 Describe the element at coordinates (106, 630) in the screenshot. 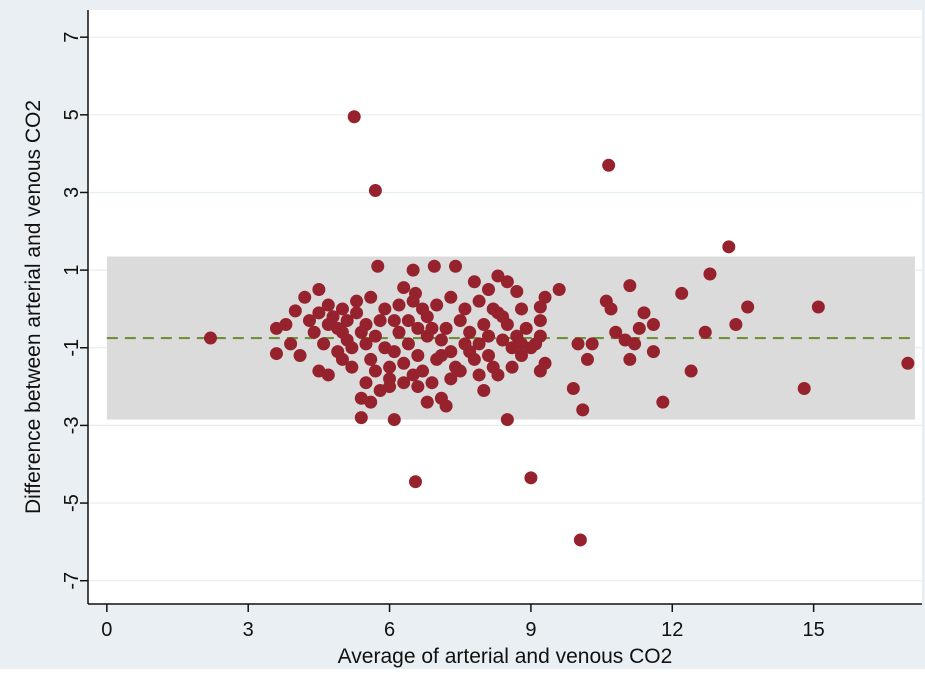

I see `x-tick-label: 0` at that location.